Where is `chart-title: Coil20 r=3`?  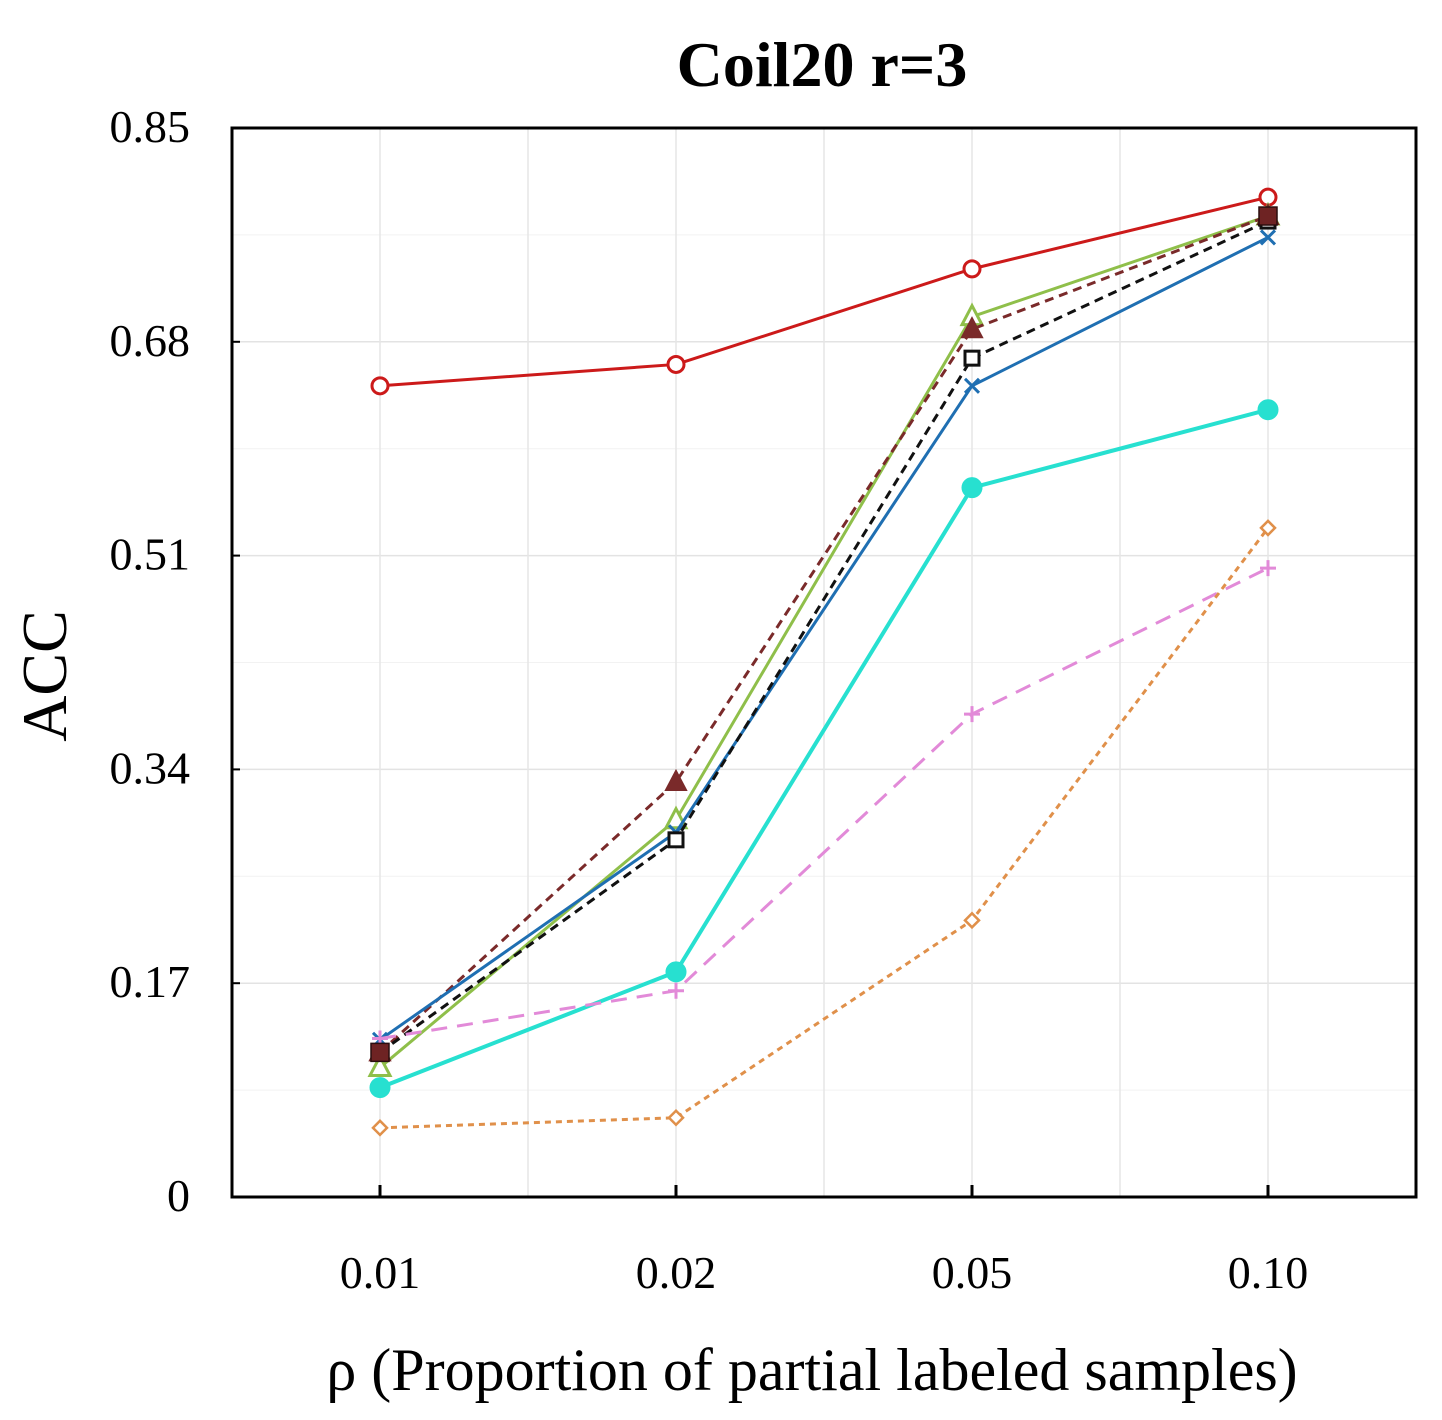 chart-title: Coil20 r=3 is located at coordinates (822, 64).